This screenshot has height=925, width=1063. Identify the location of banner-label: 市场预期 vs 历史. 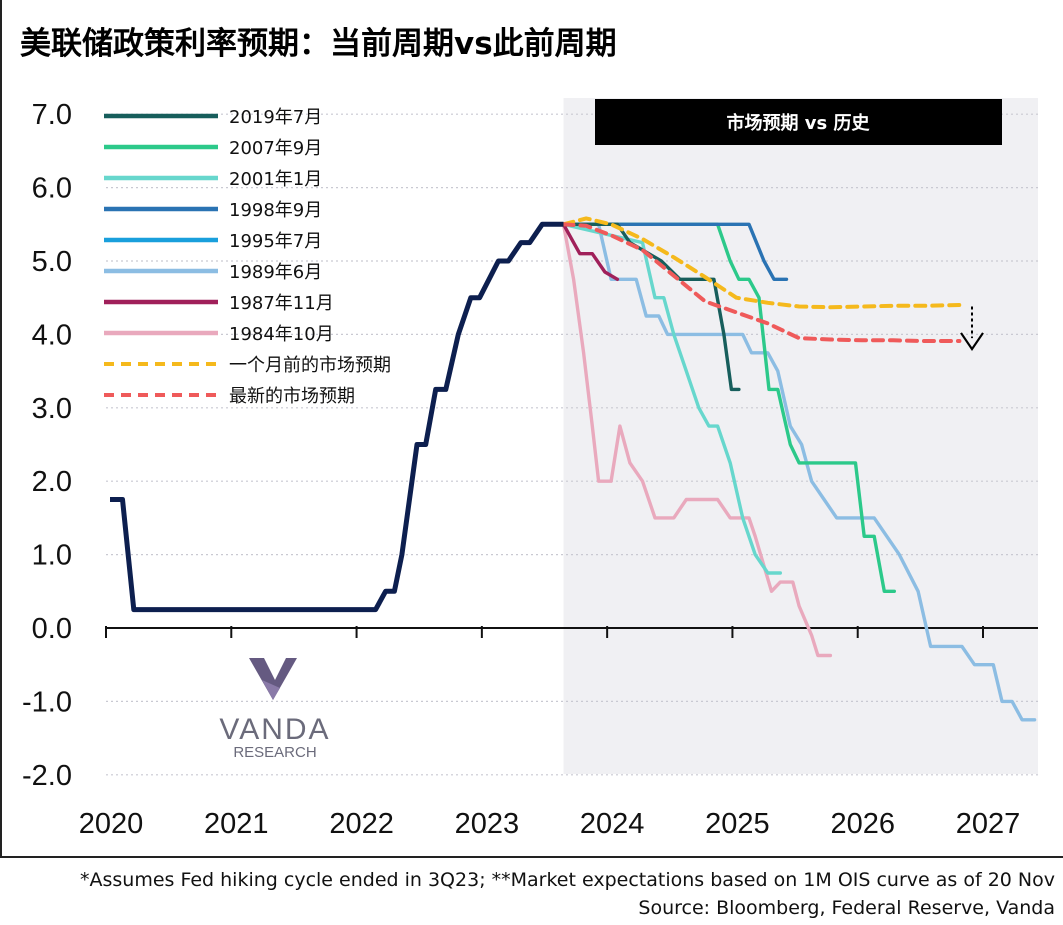
(799, 123).